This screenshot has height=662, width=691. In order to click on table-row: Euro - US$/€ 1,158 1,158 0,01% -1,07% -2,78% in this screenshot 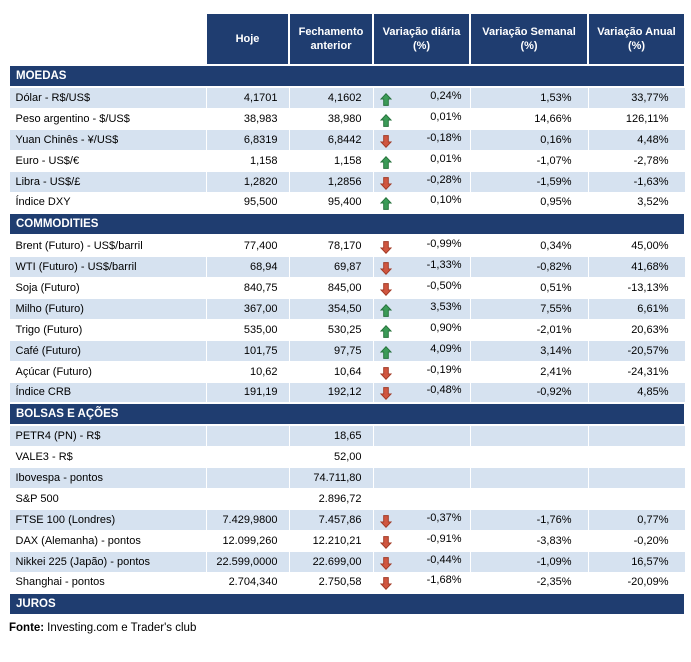, I will do `click(347, 160)`.